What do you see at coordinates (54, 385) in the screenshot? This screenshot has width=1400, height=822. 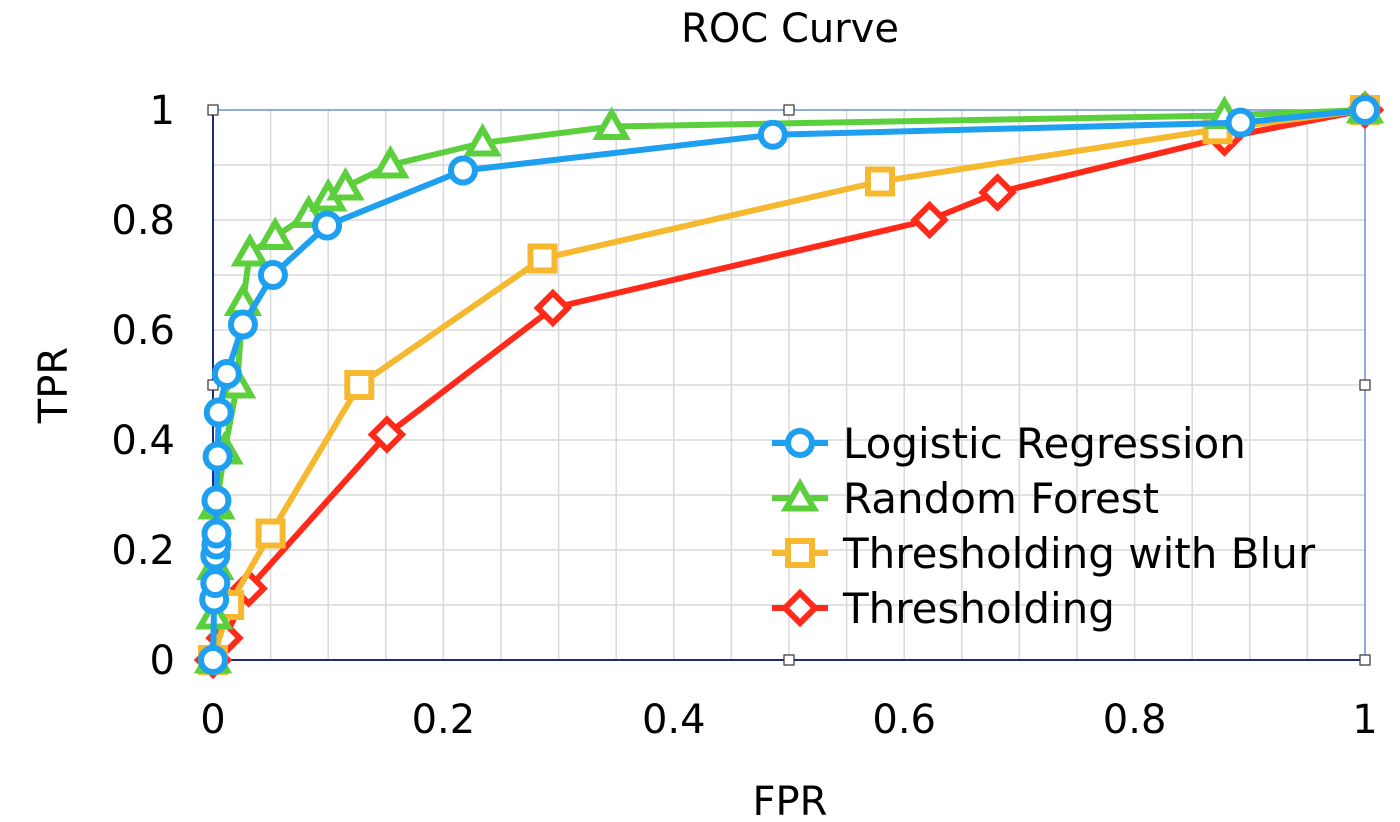 I see `y-axis-label: TPR` at bounding box center [54, 385].